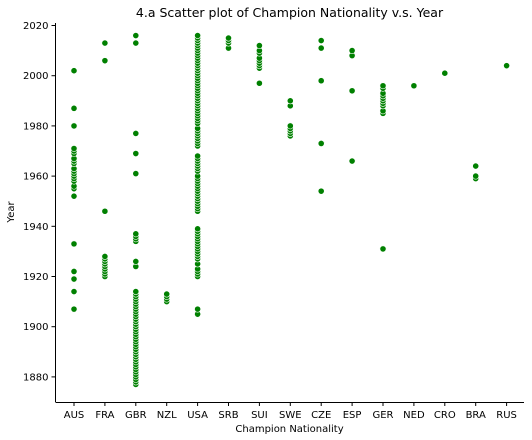 This screenshot has height=440, width=532. I want to click on x-tick-label: NZL, so click(167, 415).